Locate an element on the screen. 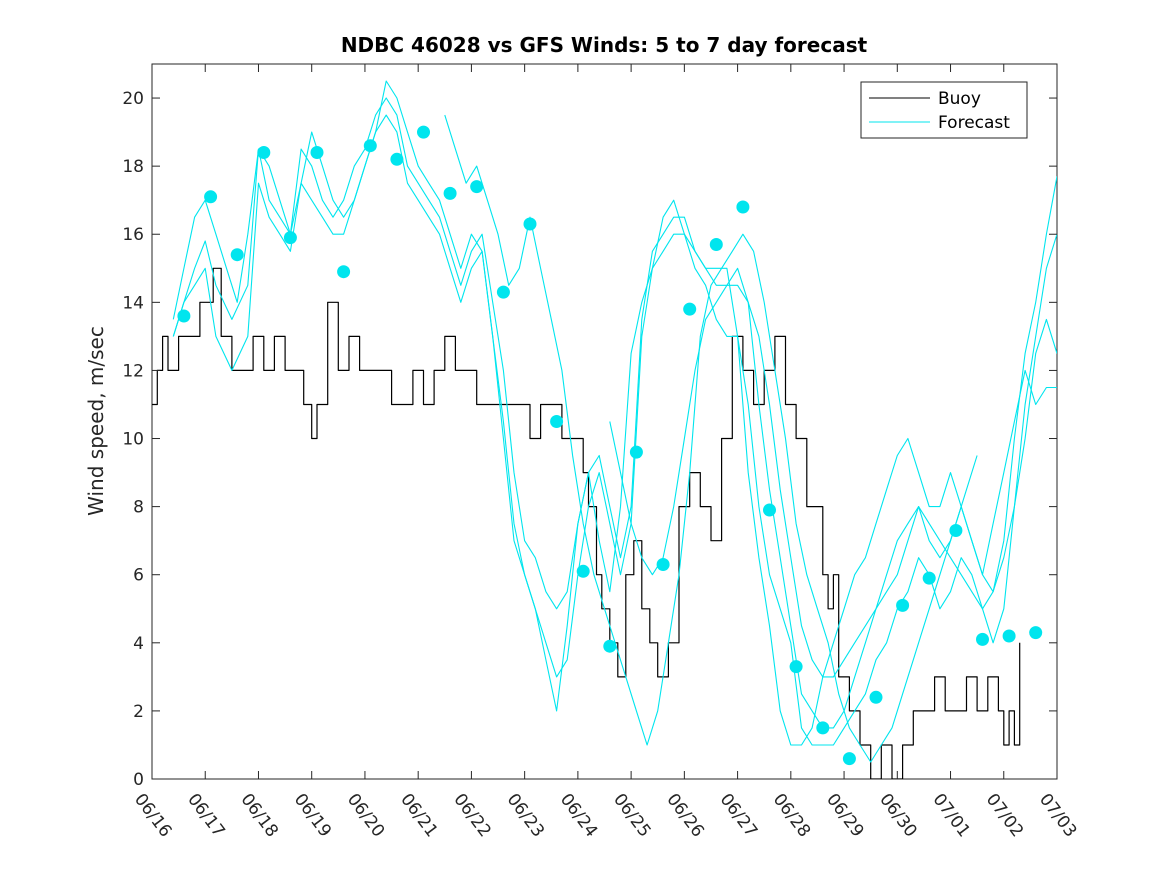 This screenshot has width=1167, height=875. y-tick-label: 6 is located at coordinates (138, 576).